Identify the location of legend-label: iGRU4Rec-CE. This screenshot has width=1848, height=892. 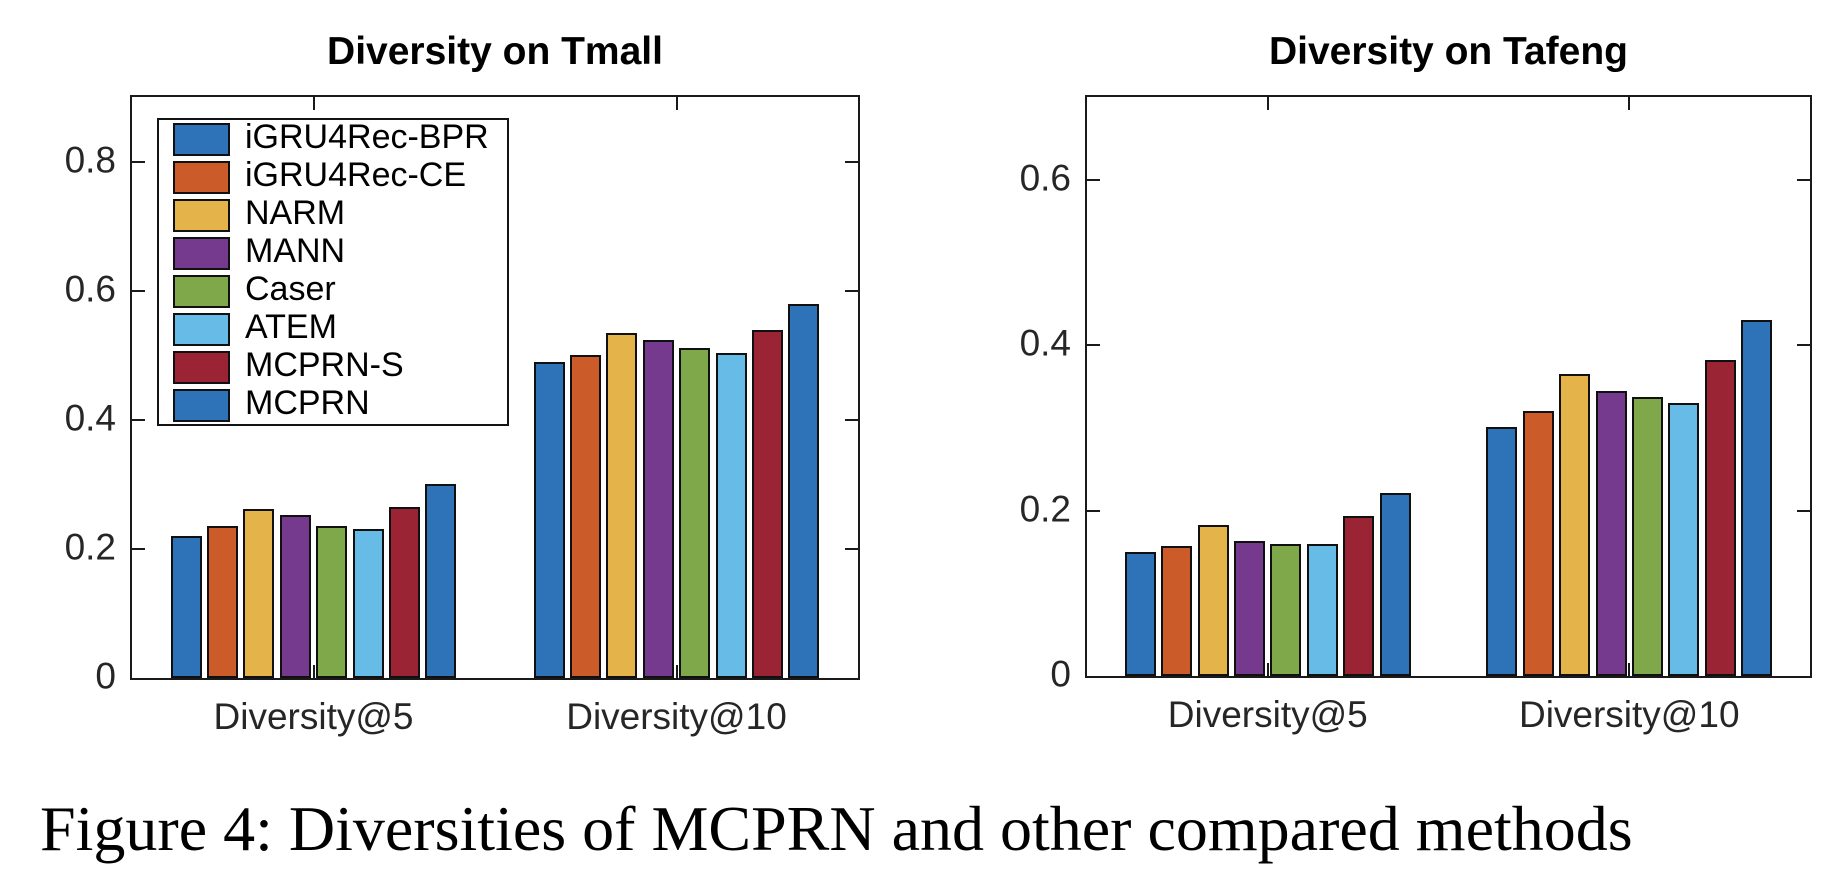
(356, 174).